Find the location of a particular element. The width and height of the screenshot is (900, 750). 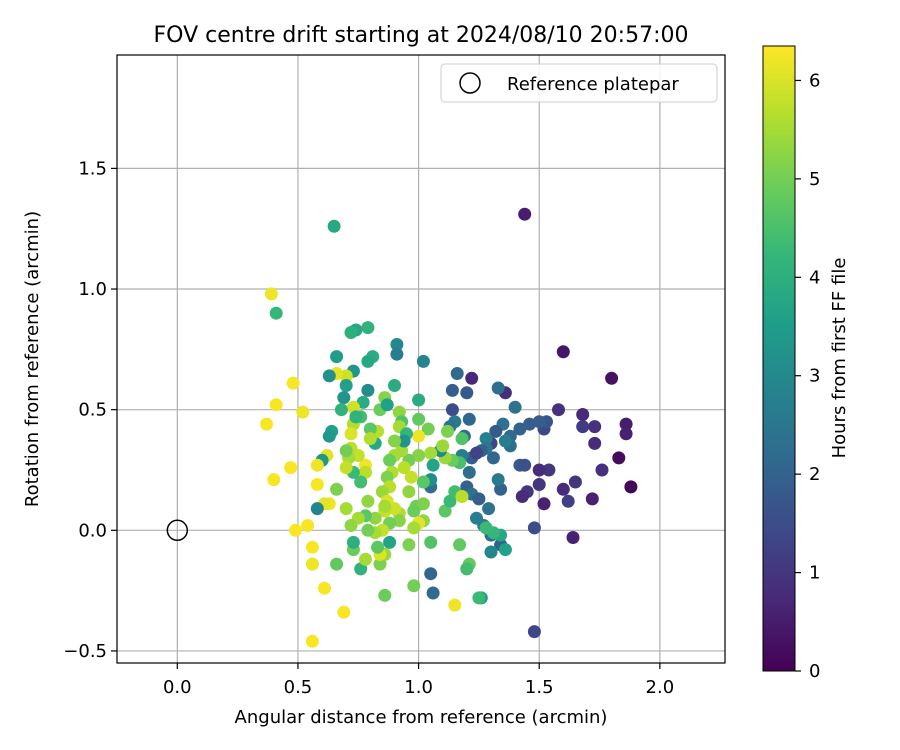

x-tick-label: 1.0 is located at coordinates (418, 687).